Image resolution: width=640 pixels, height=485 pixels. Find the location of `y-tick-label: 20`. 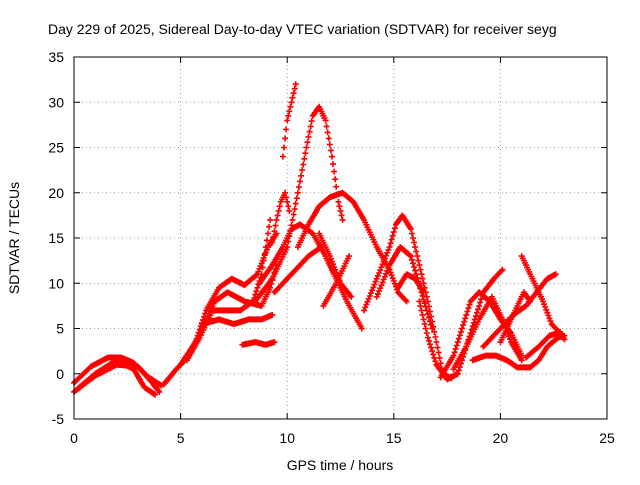

y-tick-label: 20 is located at coordinates (56, 193).